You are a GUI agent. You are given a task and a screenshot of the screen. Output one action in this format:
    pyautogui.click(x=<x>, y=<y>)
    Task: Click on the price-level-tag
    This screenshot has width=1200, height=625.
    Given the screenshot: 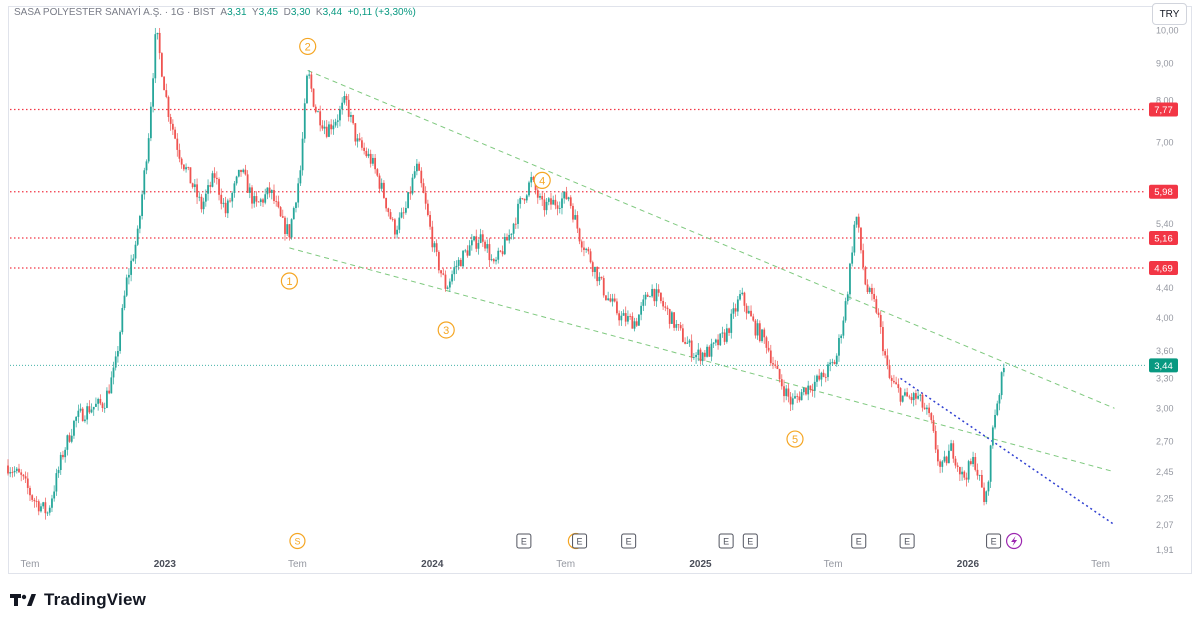 What is the action you would take?
    pyautogui.click(x=1163, y=268)
    